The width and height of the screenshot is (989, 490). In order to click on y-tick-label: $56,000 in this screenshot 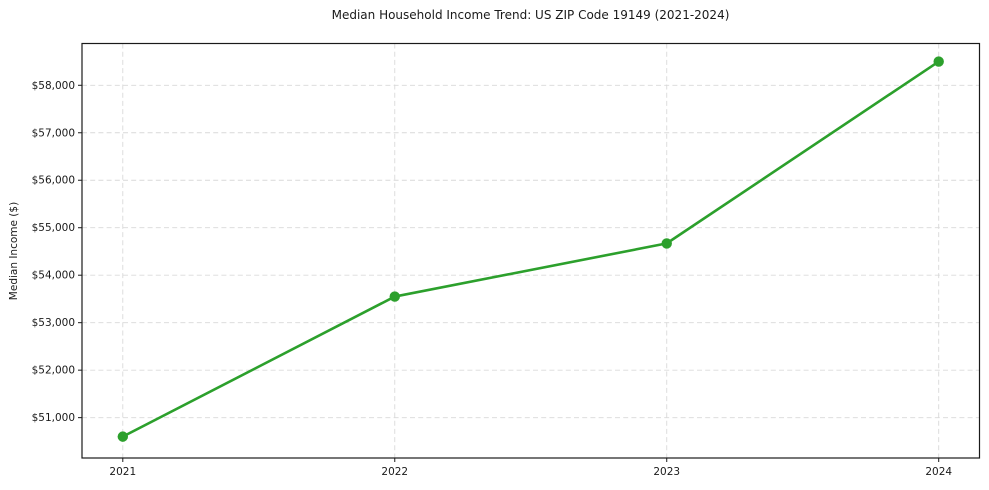, I will do `click(53, 181)`.